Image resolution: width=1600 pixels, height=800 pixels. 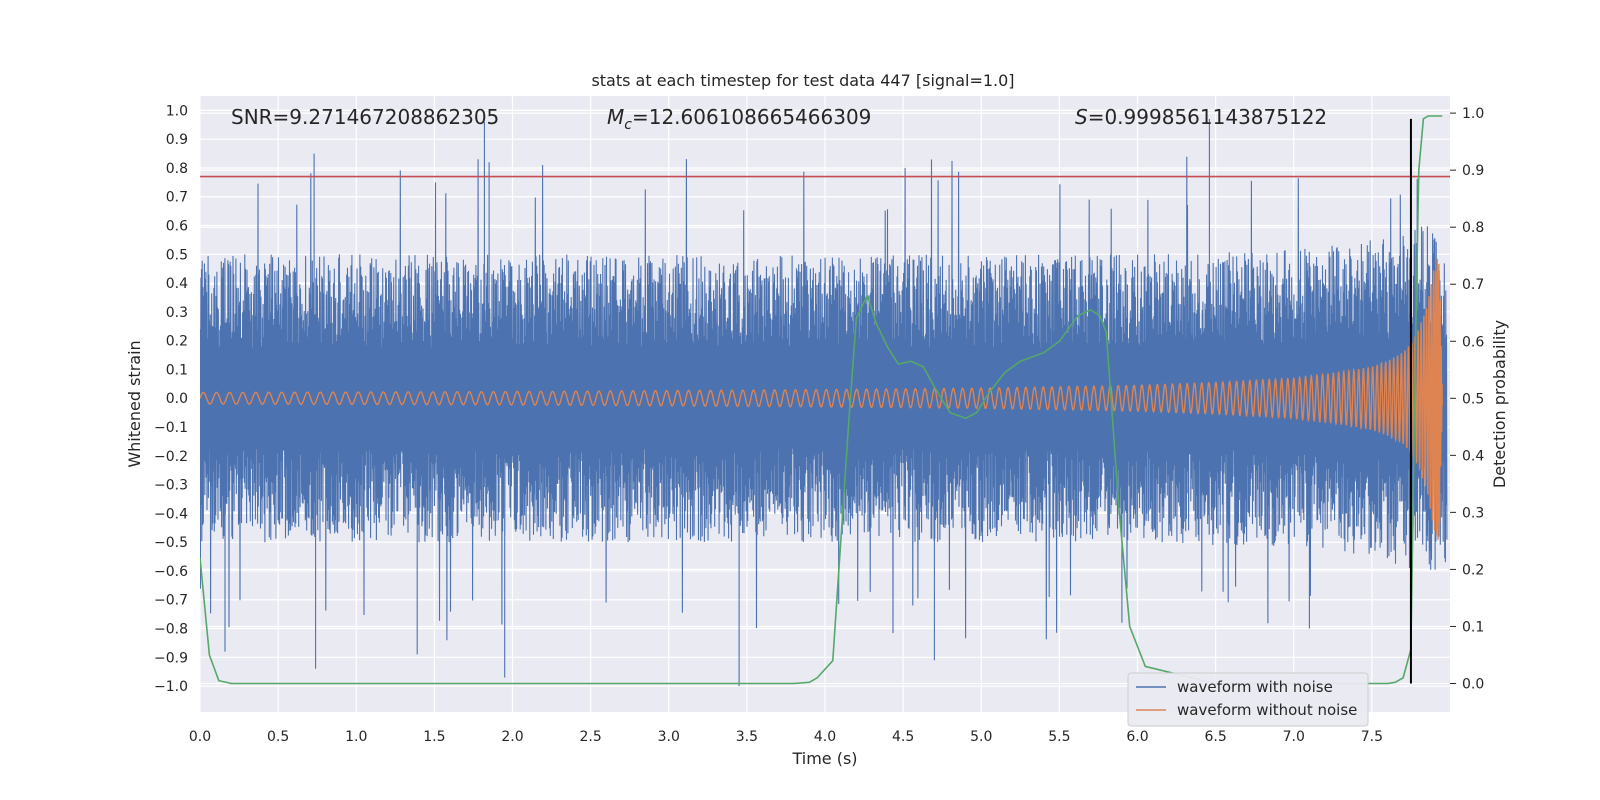 What do you see at coordinates (1372, 737) in the screenshot?
I see `x-tick-label-15: 7.5` at bounding box center [1372, 737].